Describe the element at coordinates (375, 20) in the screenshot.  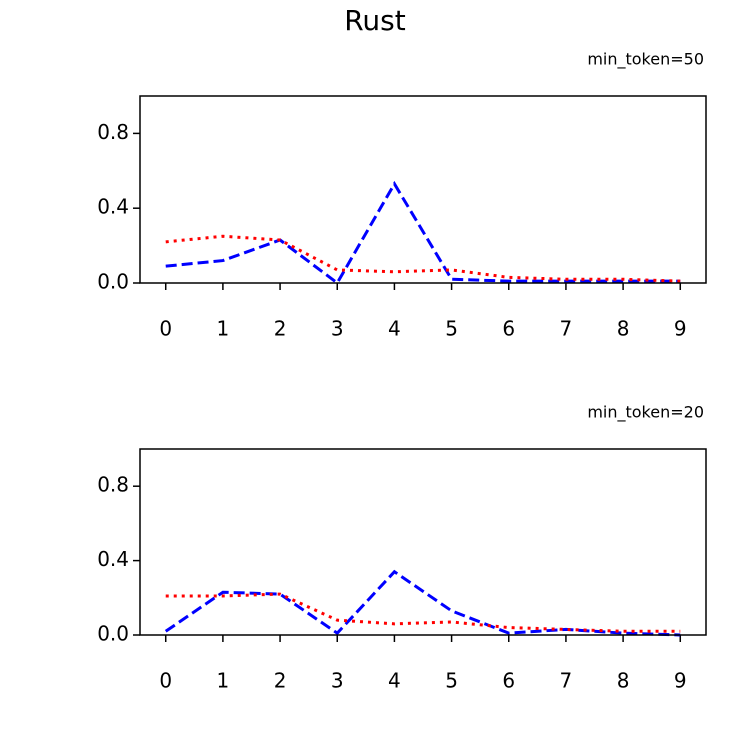
I see `figure-title: Rust` at that location.